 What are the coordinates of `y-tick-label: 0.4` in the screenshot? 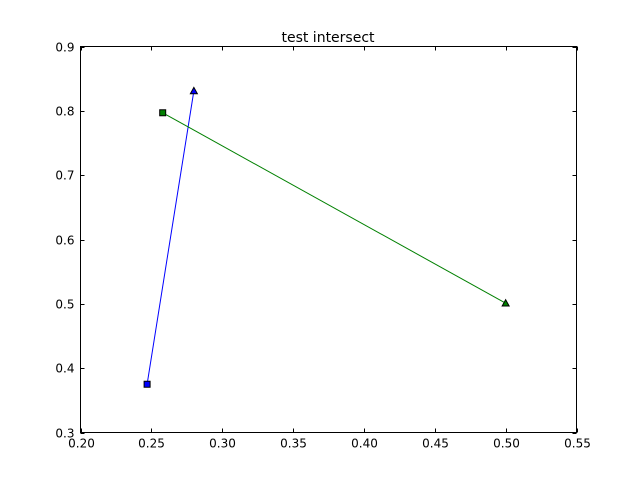 It's located at (64, 369).